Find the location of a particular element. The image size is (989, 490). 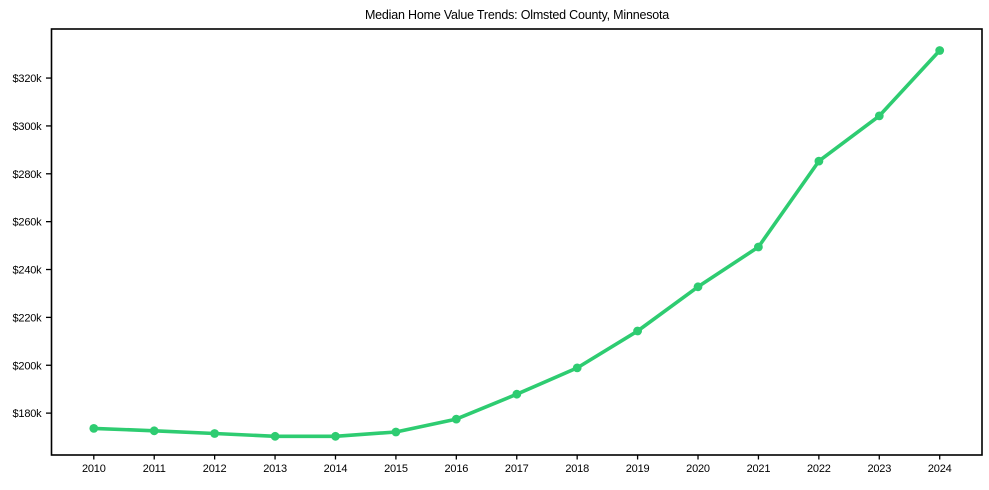

x-tick-label: 2018 is located at coordinates (577, 469).